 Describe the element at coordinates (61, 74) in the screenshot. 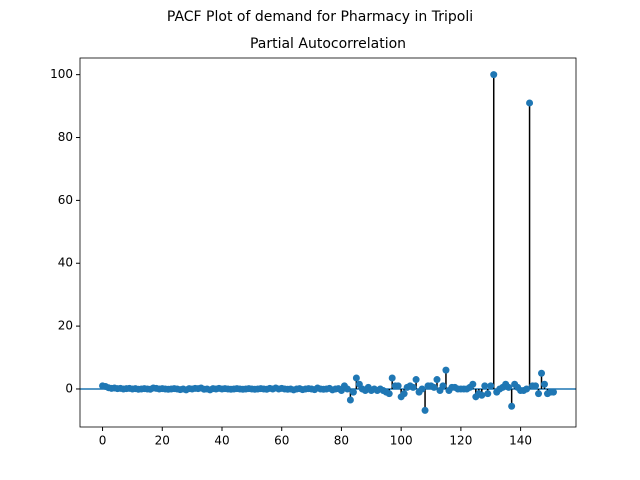

I see `y-tick-label: 100` at that location.